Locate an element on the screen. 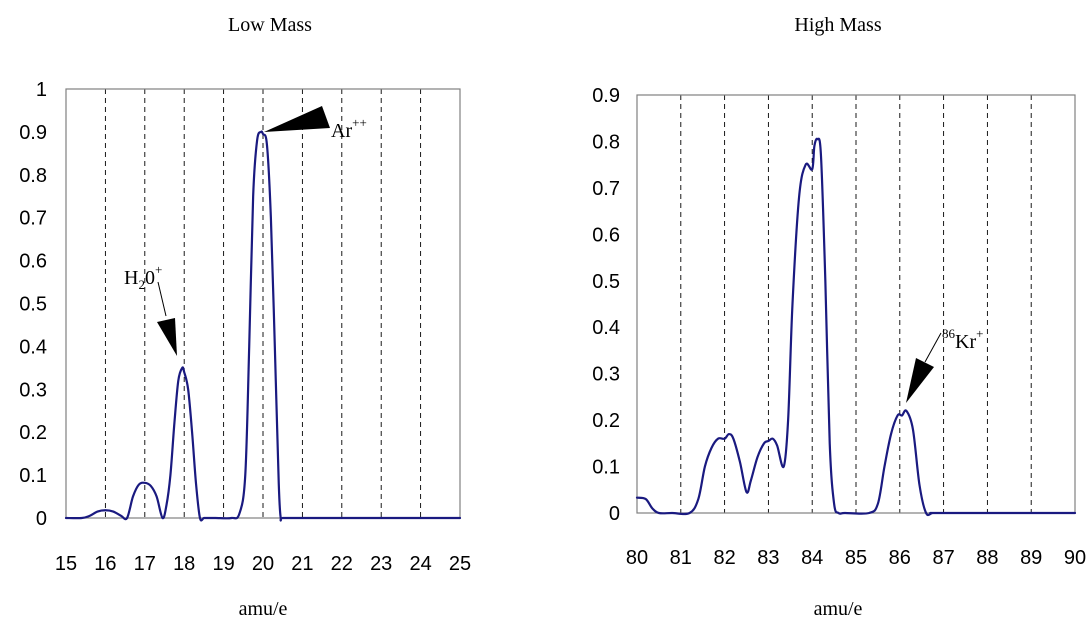 This screenshot has height=622, width=1088. chart-title: High Mass is located at coordinates (837, 25).